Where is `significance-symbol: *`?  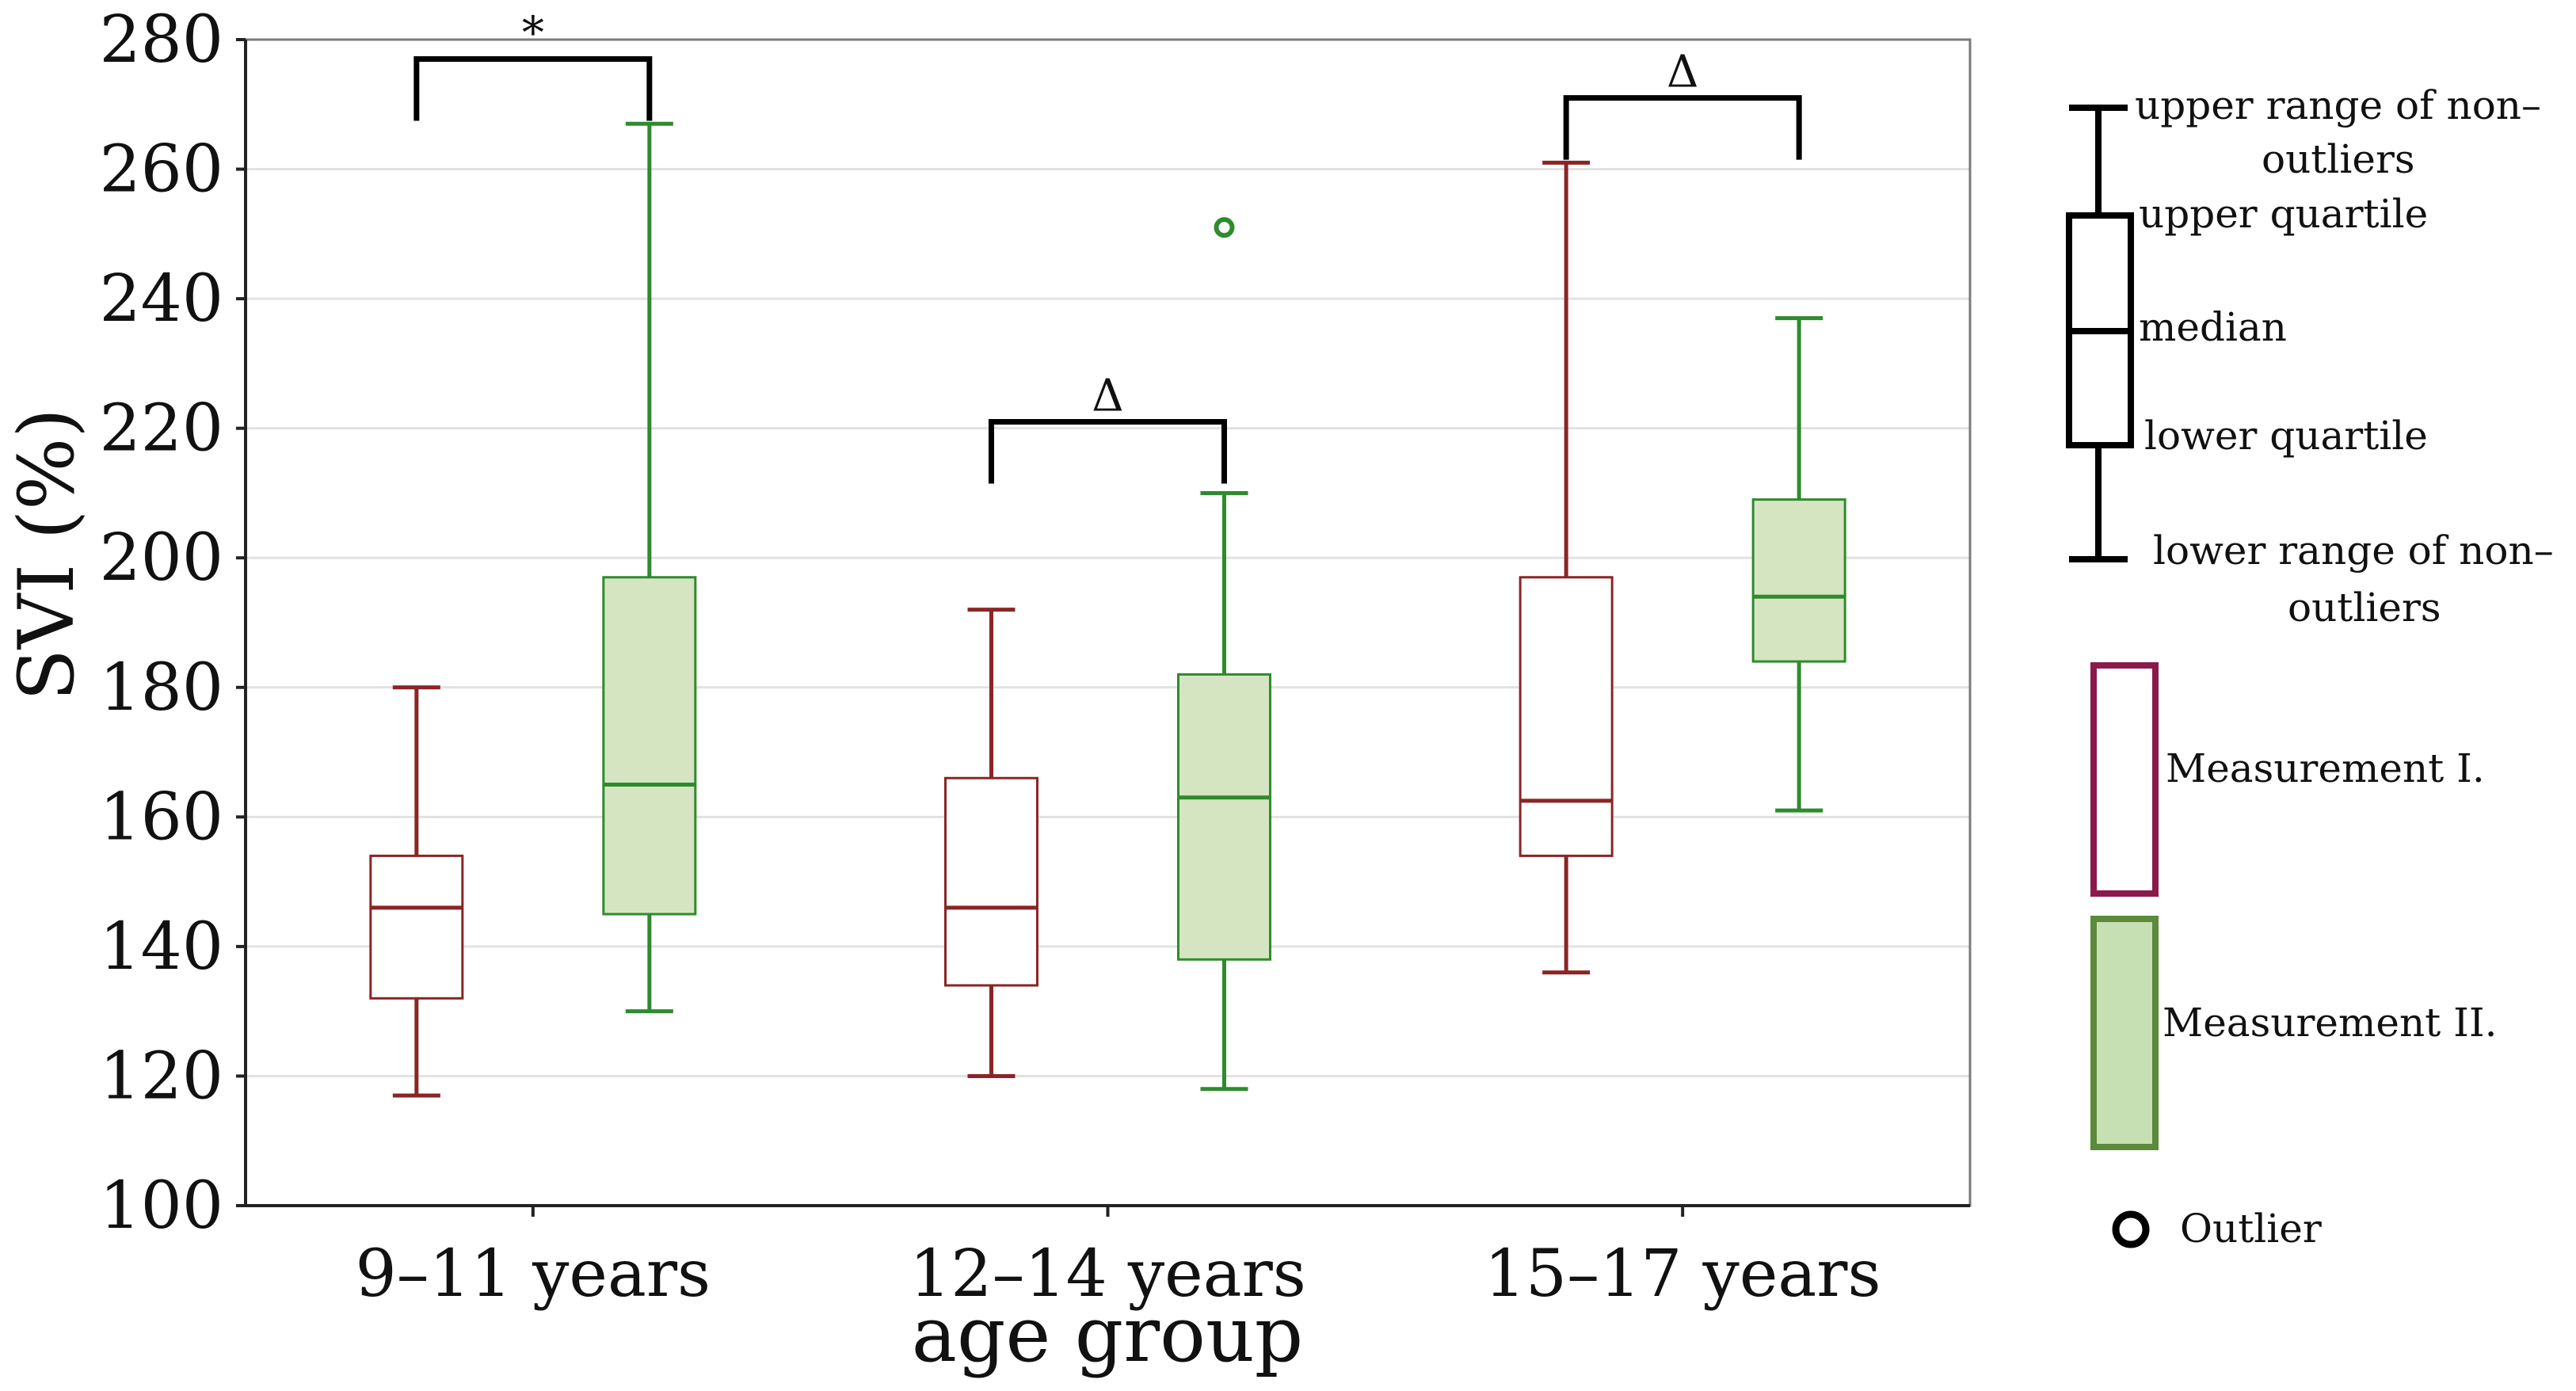 significance-symbol: * is located at coordinates (533, 33).